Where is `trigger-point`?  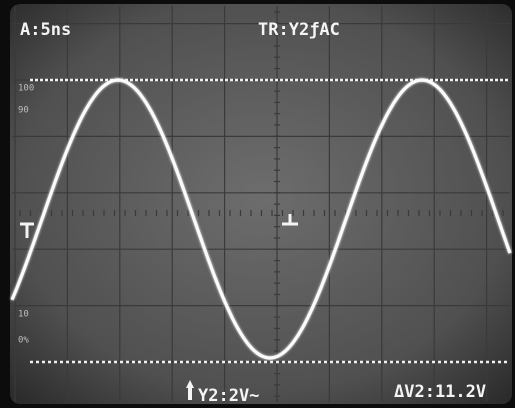
trigger-point is located at coordinates (290, 220).